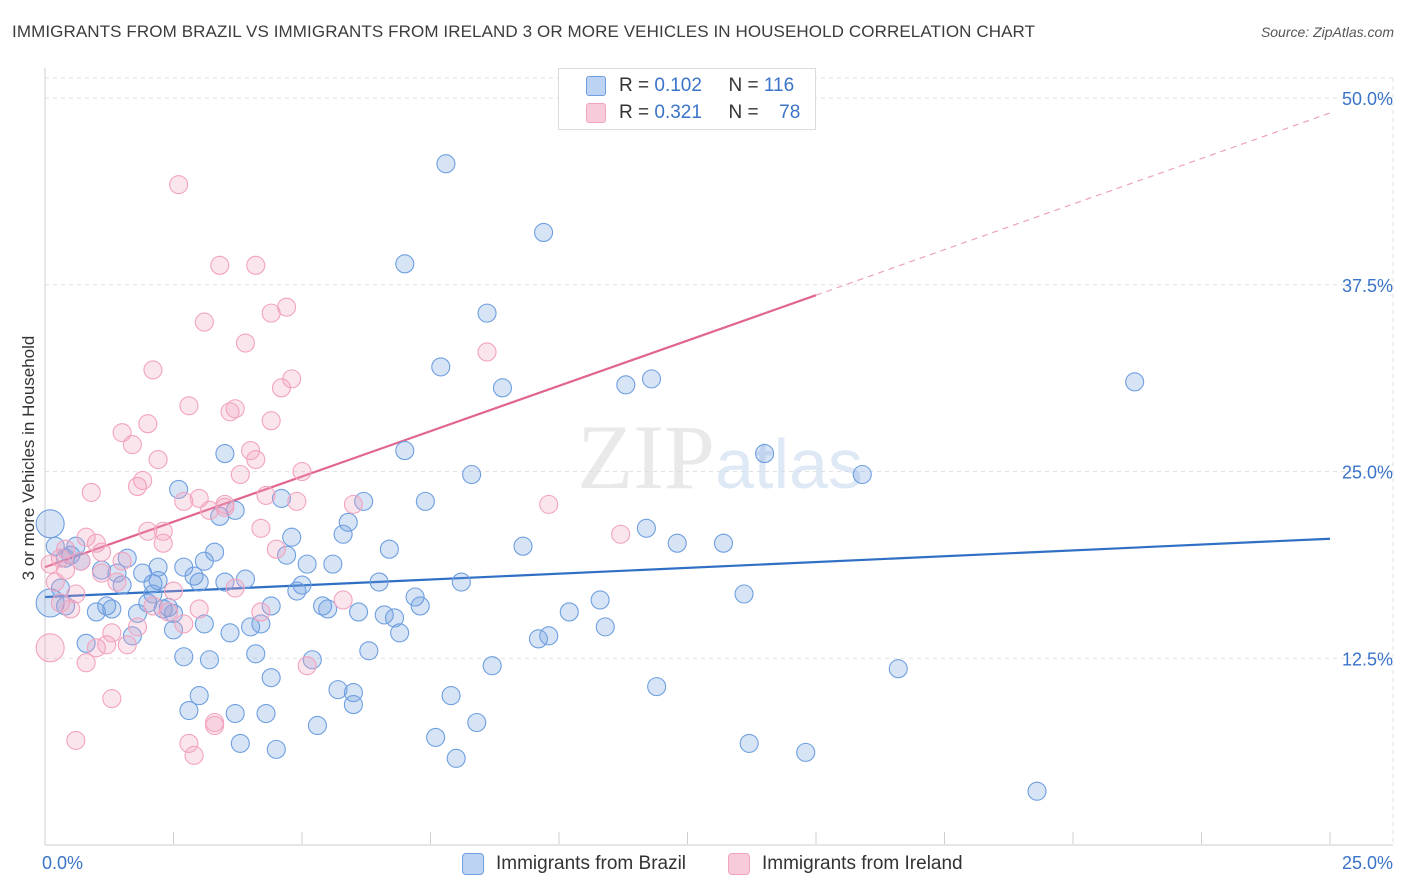 This screenshot has width=1406, height=892. I want to click on legend-item-brazil: Immigrants from Brazil, so click(574, 864).